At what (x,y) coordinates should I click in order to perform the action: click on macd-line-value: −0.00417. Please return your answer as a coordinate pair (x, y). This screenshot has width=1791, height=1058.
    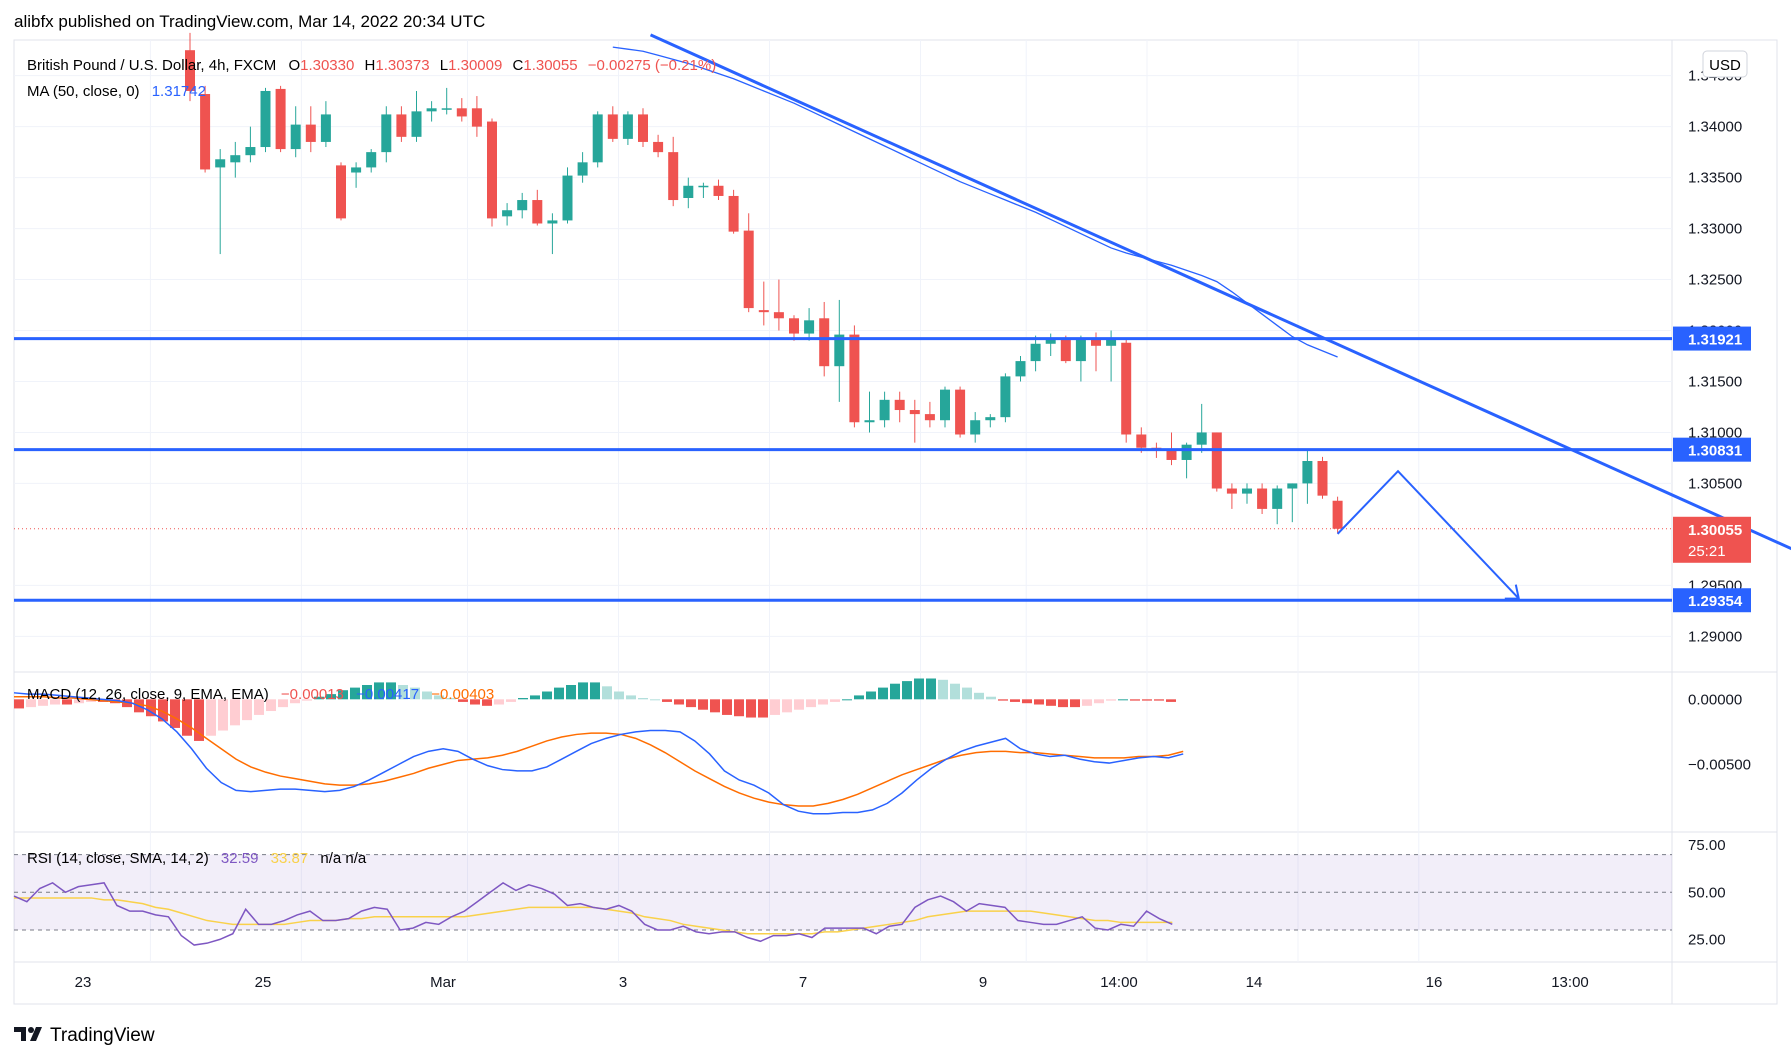
    Looking at the image, I should click on (387, 694).